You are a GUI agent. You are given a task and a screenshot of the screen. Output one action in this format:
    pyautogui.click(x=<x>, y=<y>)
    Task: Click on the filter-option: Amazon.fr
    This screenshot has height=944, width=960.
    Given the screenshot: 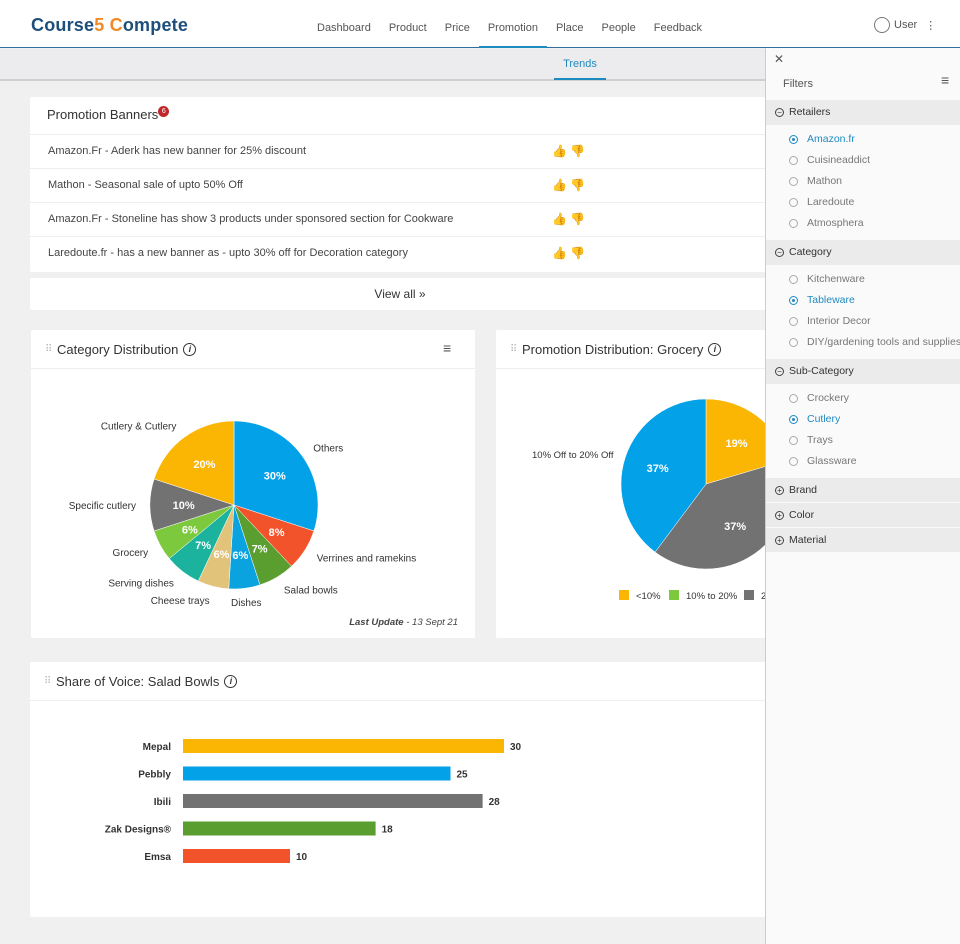 What is the action you would take?
    pyautogui.click(x=863, y=139)
    